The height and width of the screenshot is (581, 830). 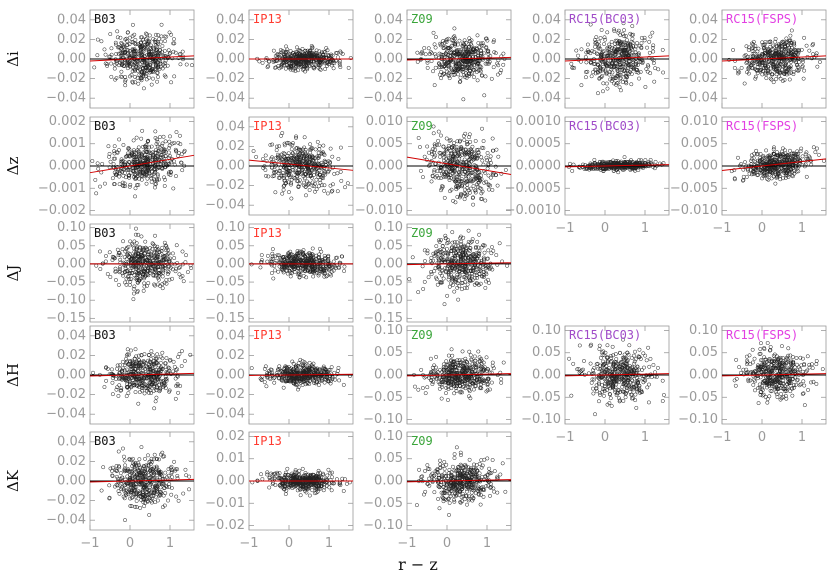 I want to click on y-tick-label: −0.002, so click(x=62, y=210).